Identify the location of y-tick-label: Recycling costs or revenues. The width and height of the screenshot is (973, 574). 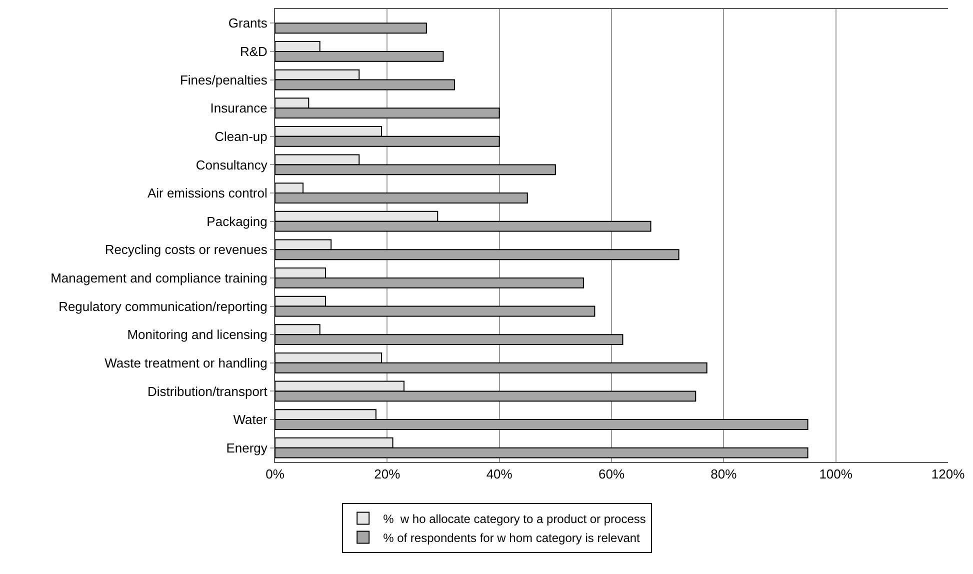
(186, 250).